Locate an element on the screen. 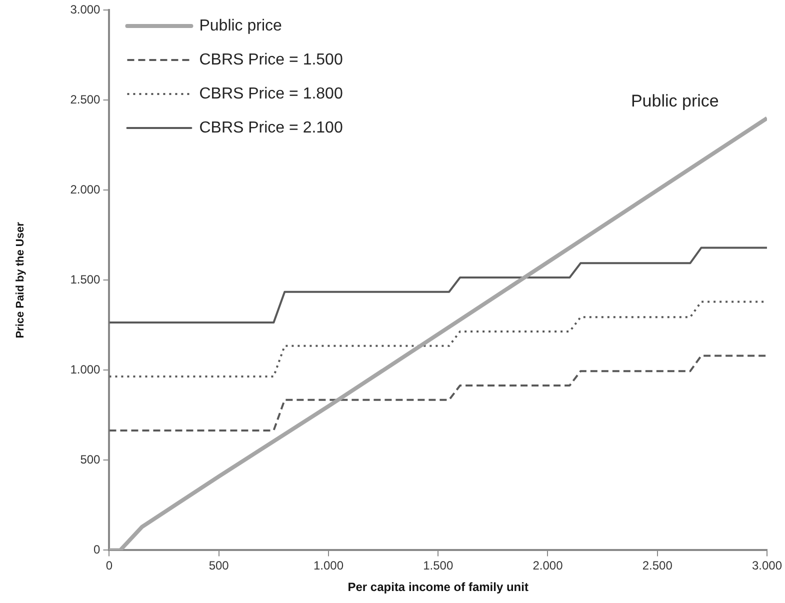  x-tick-label: 500 is located at coordinates (219, 565).